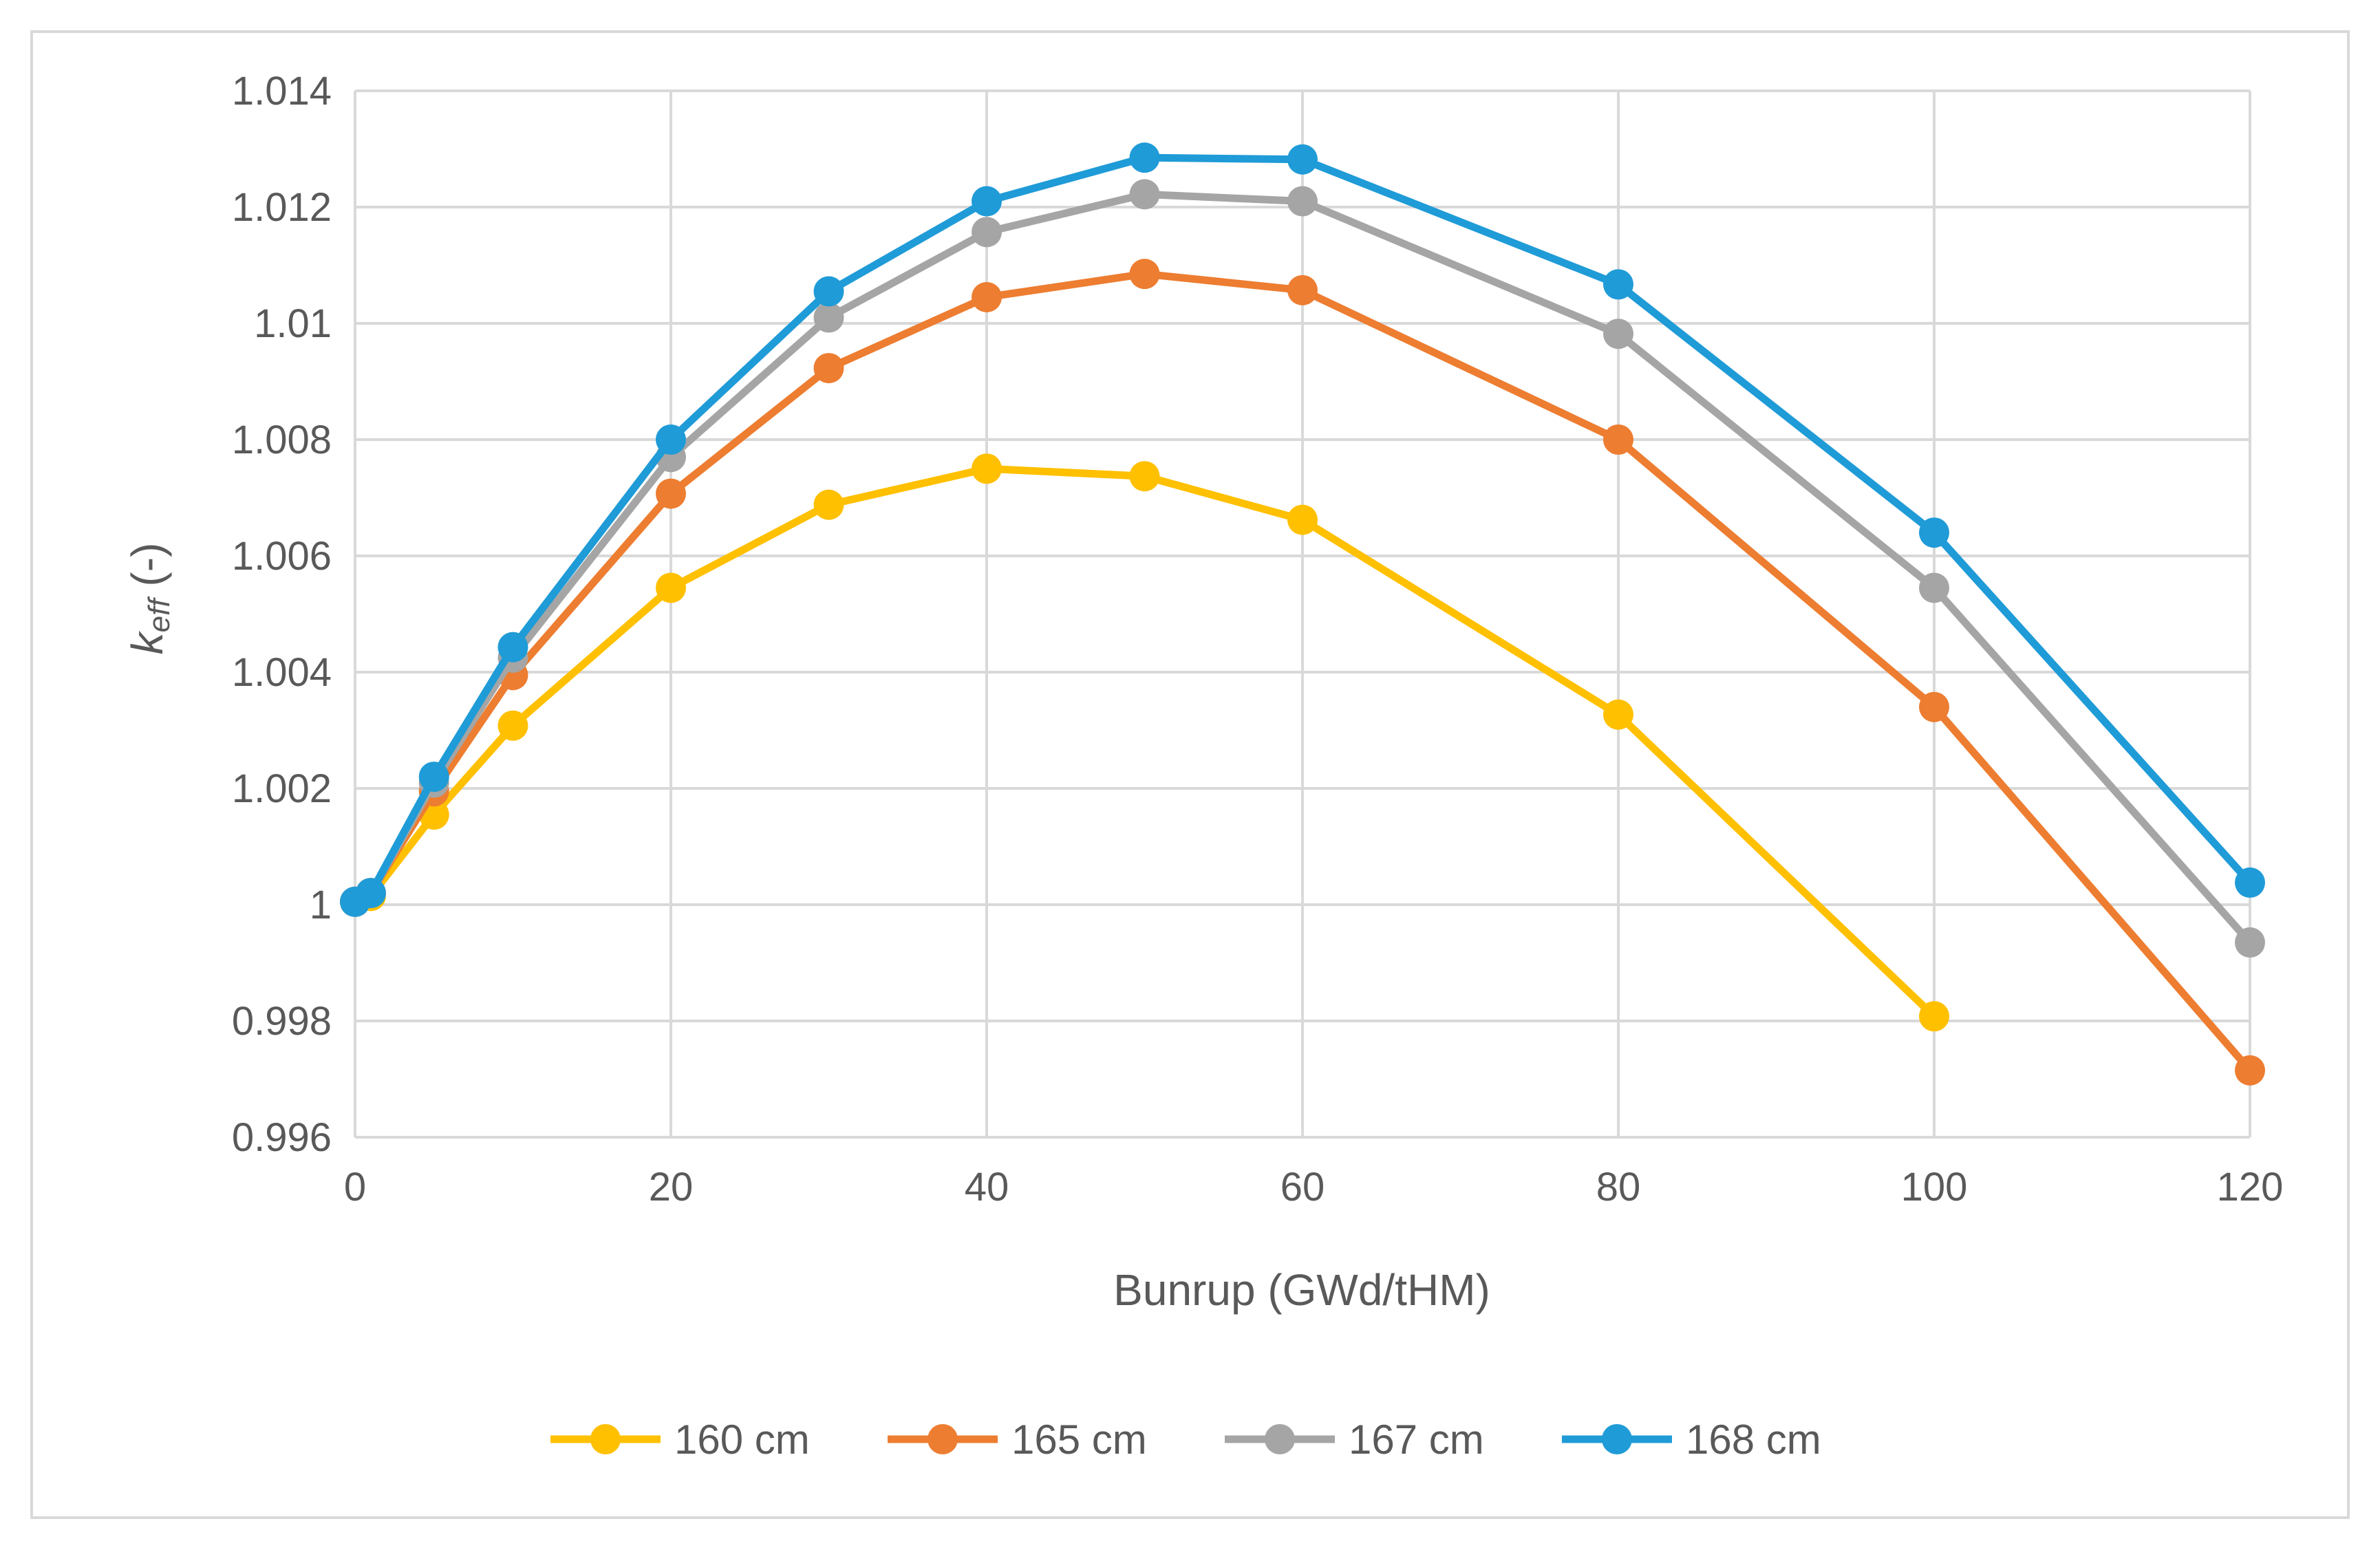  What do you see at coordinates (293, 323) in the screenshot?
I see `y-tick-label: 1.01` at bounding box center [293, 323].